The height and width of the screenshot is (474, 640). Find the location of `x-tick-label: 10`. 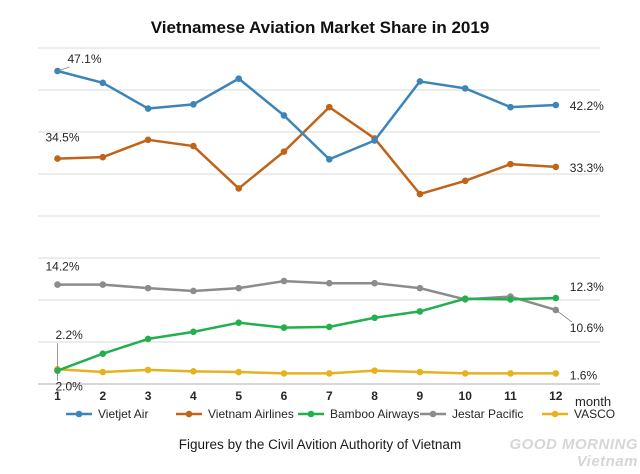

x-tick-label: 10 is located at coordinates (466, 396).